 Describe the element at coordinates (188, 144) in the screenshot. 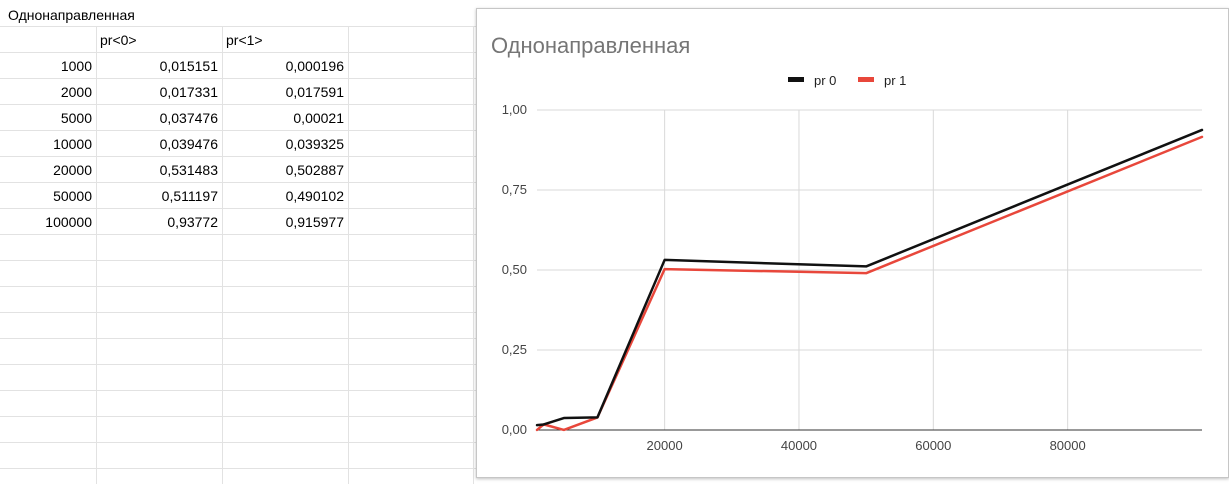

I see `cell-pr0: 0,039476` at that location.